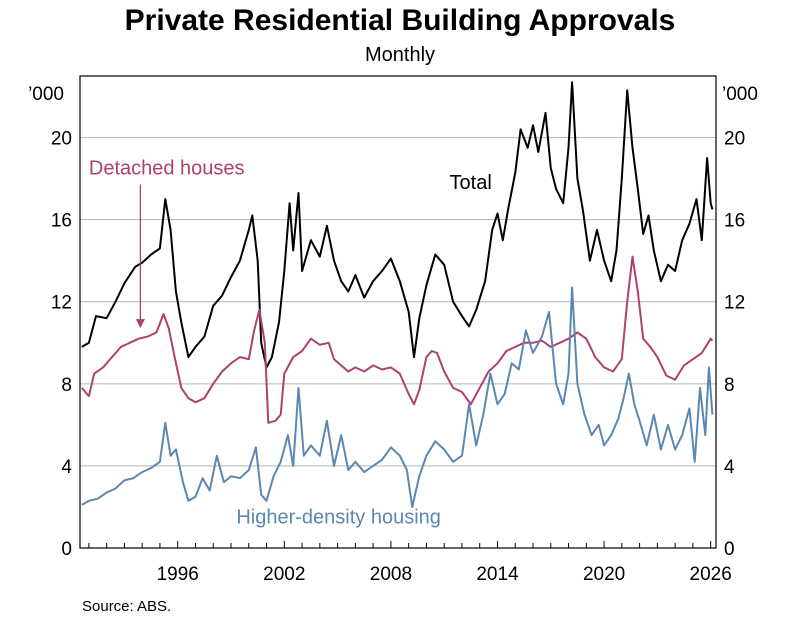  What do you see at coordinates (400, 55) in the screenshot?
I see `chart-subtitle: Monthly` at bounding box center [400, 55].